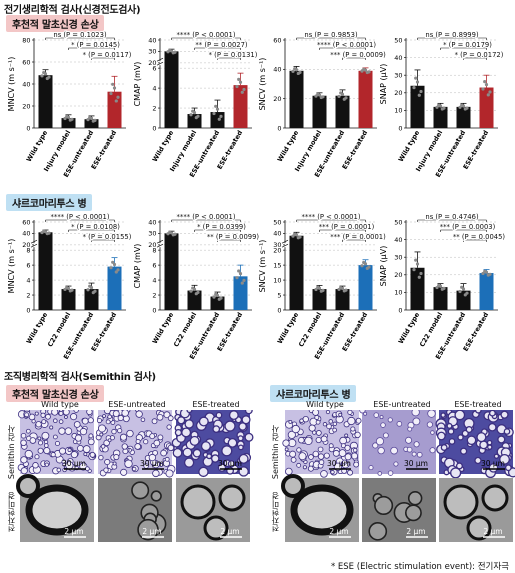  Describe the element at coordinates (198, 502) in the screenshot. I see `remyelinated-axon` at that location.